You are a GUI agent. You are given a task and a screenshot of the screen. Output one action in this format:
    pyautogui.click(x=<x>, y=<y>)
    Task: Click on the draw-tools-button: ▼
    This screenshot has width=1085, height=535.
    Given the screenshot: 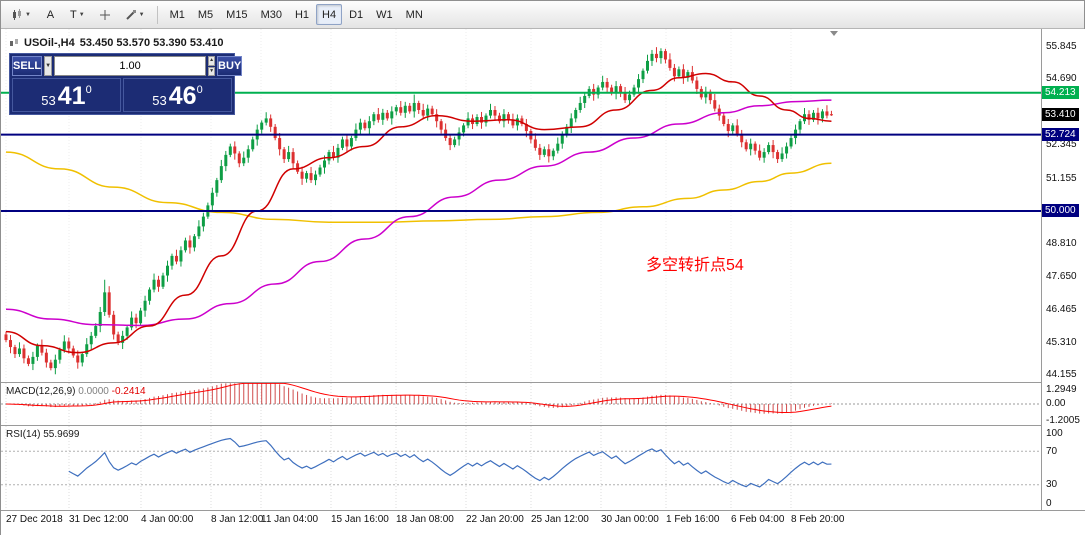 What is the action you would take?
    pyautogui.click(x=135, y=14)
    